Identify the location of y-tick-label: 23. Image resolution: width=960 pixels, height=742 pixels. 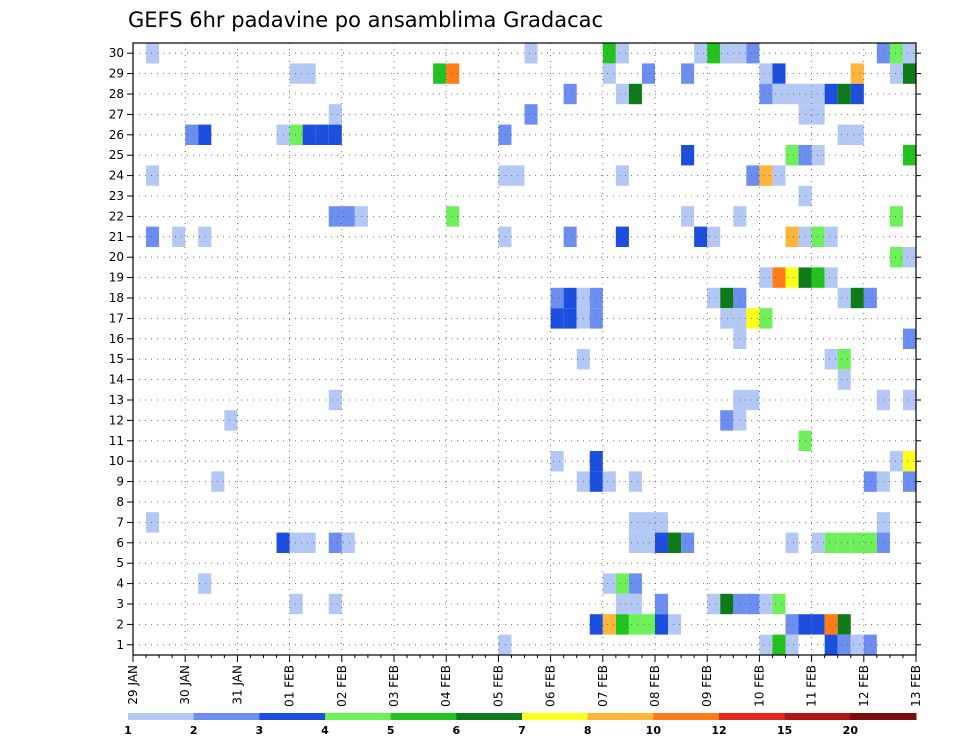
(116, 196).